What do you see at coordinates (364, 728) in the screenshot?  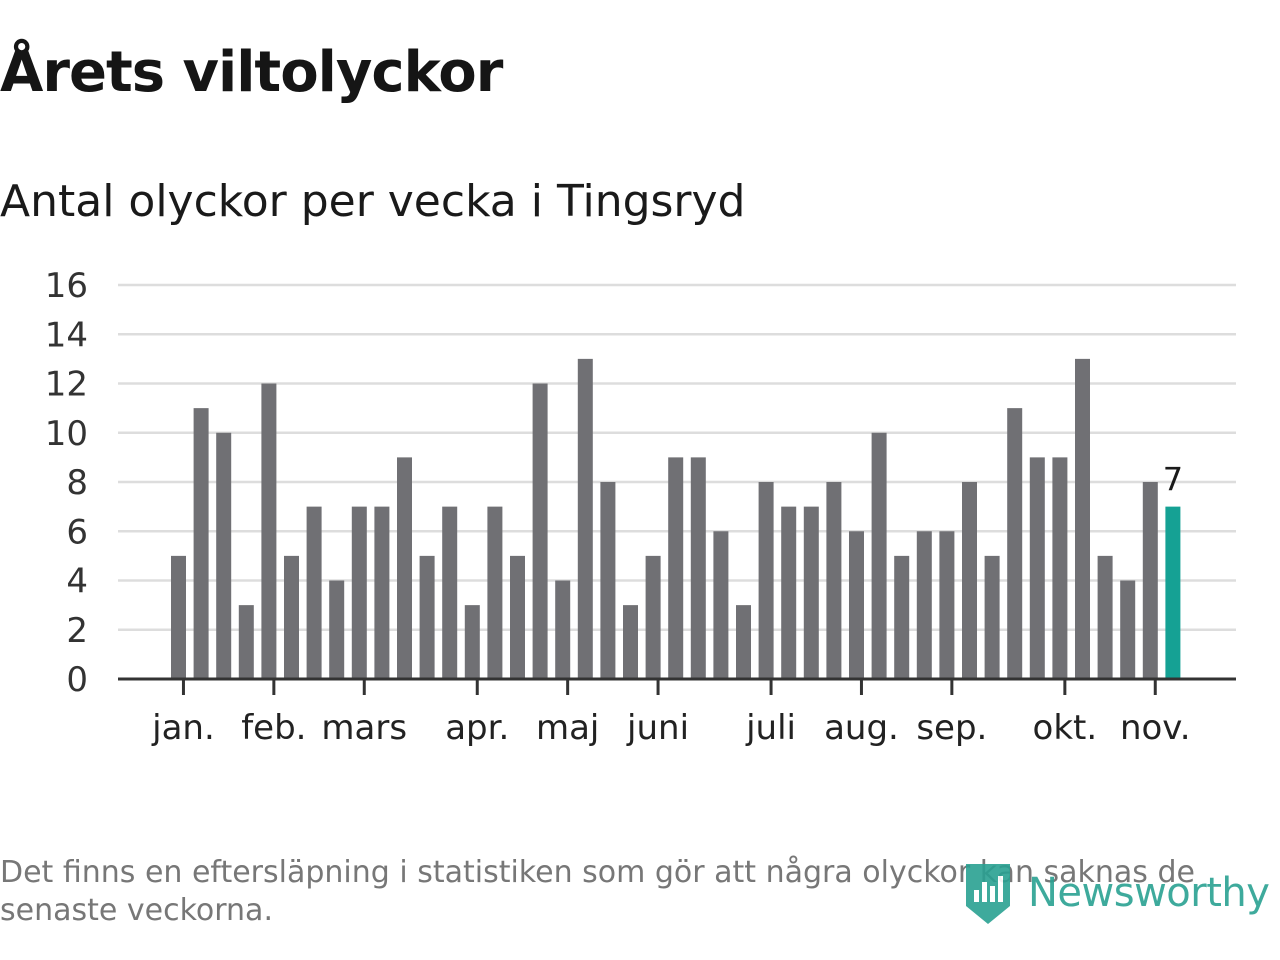 I see `x-tick-label: mars` at bounding box center [364, 728].